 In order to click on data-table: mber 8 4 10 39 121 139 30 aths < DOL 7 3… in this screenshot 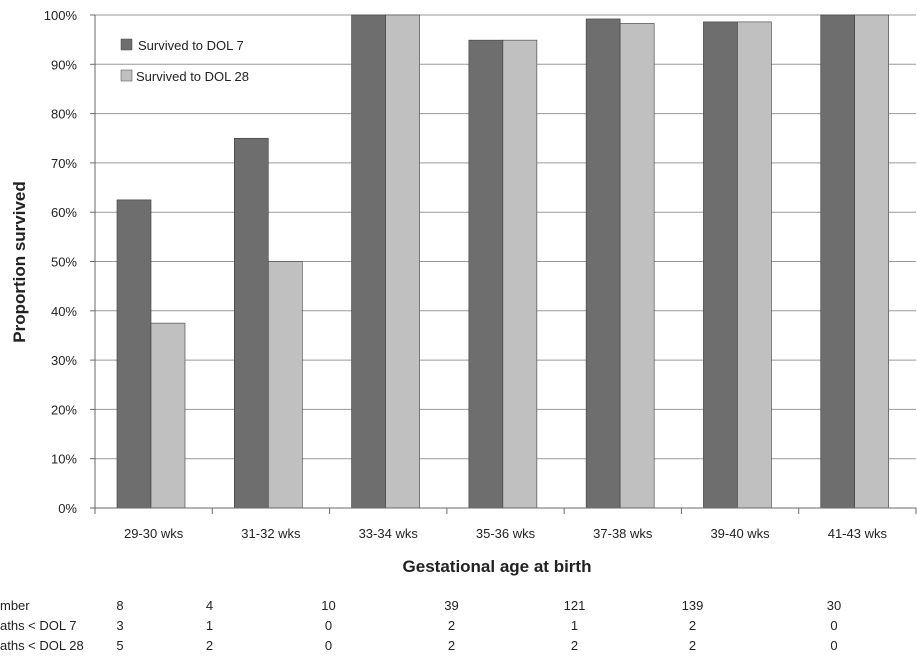, I will do `click(458, 626)`.